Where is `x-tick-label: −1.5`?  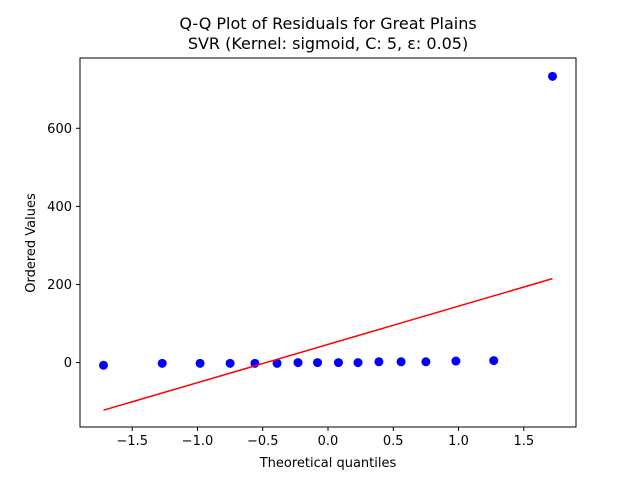 x-tick-label: −1.5 is located at coordinates (132, 441).